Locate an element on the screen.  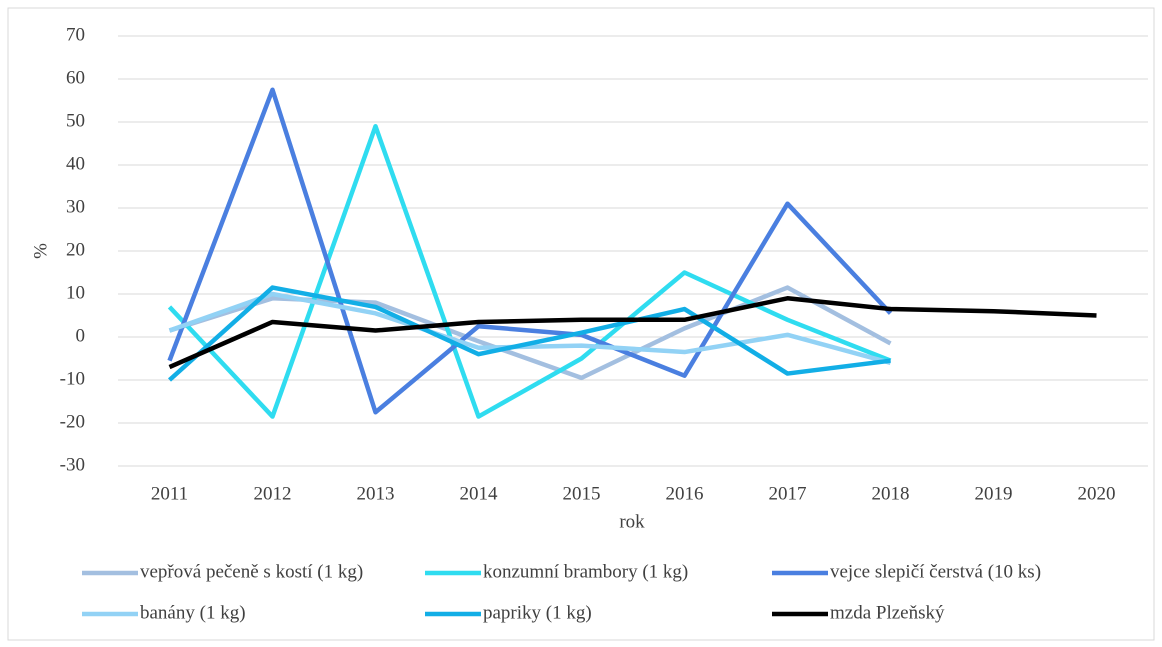
legend-label: konzumní brambory (1 kg) is located at coordinates (585, 571).